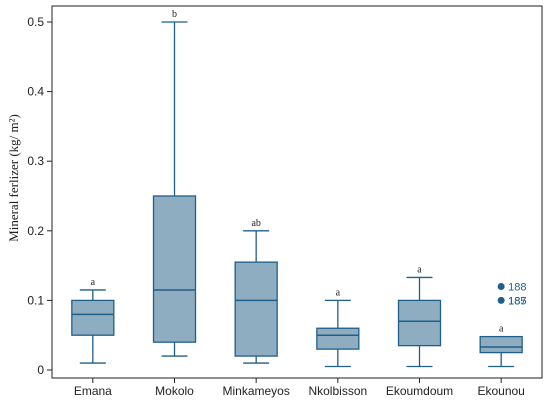  What do you see at coordinates (500, 391) in the screenshot?
I see `x-tick-label: Ekounou` at bounding box center [500, 391].